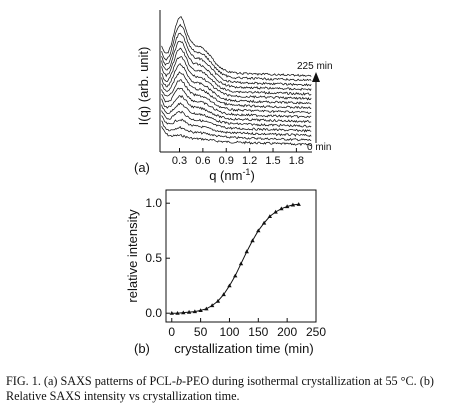  I want to click on panel-b-label: (b), so click(142, 348).